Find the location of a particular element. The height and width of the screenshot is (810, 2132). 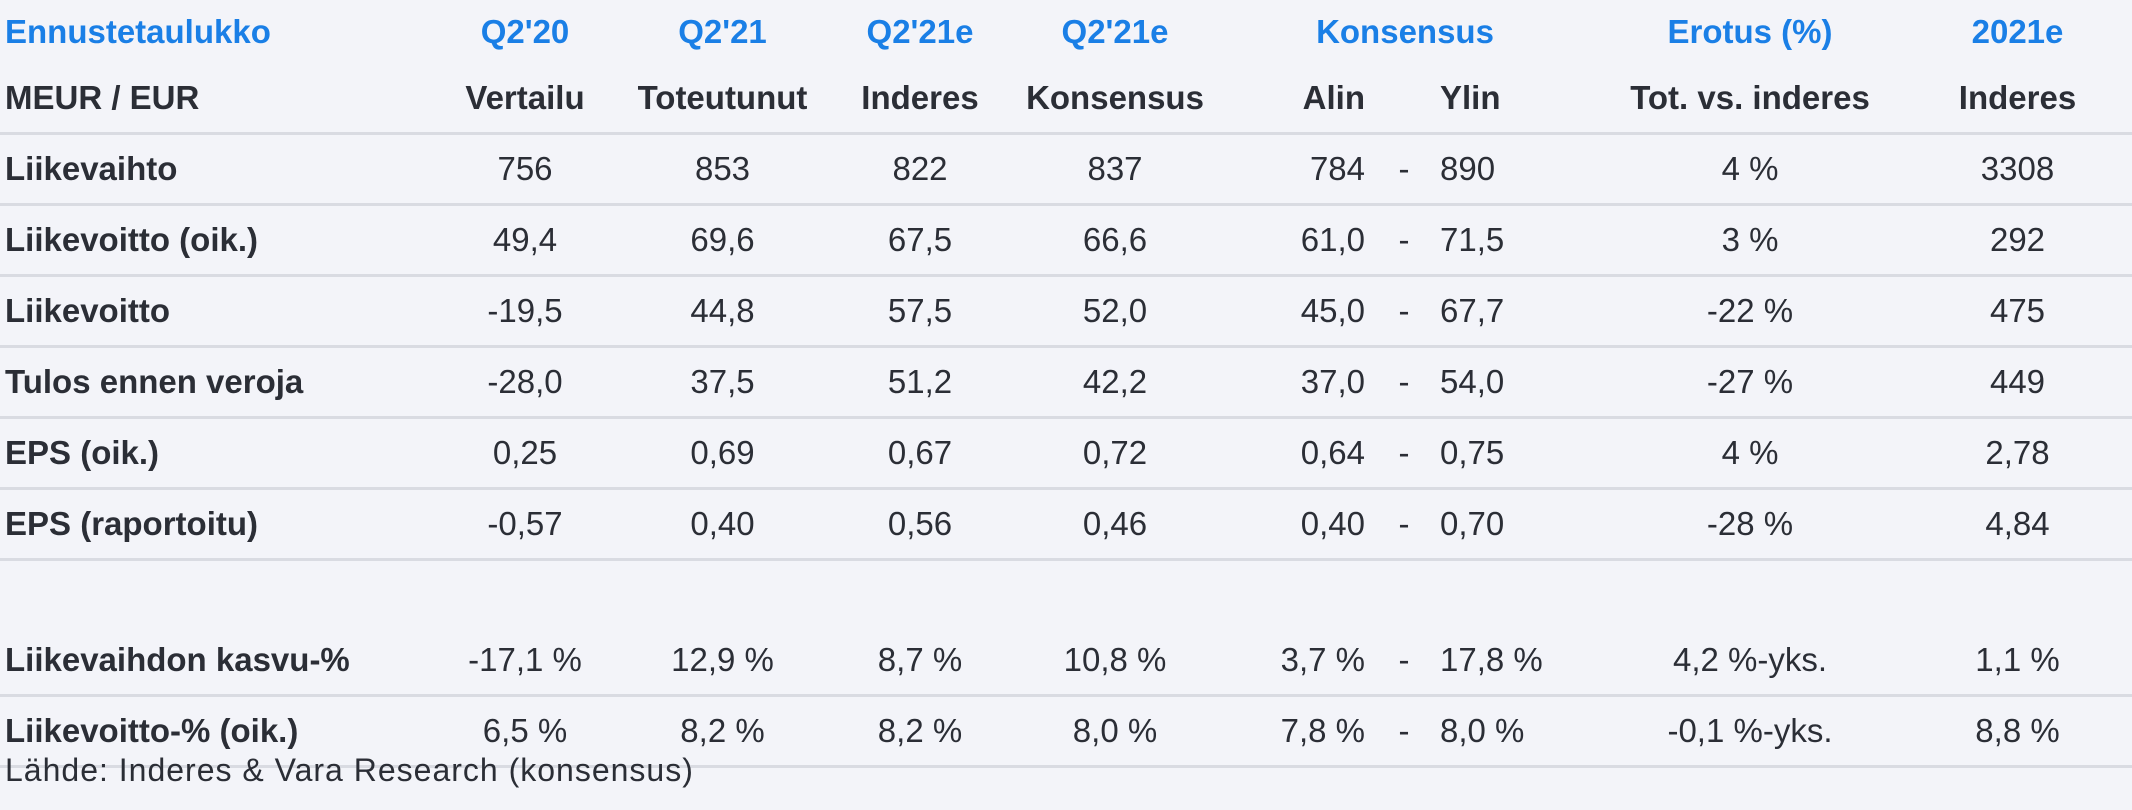

cell-2021e: 475 is located at coordinates (2017, 310).